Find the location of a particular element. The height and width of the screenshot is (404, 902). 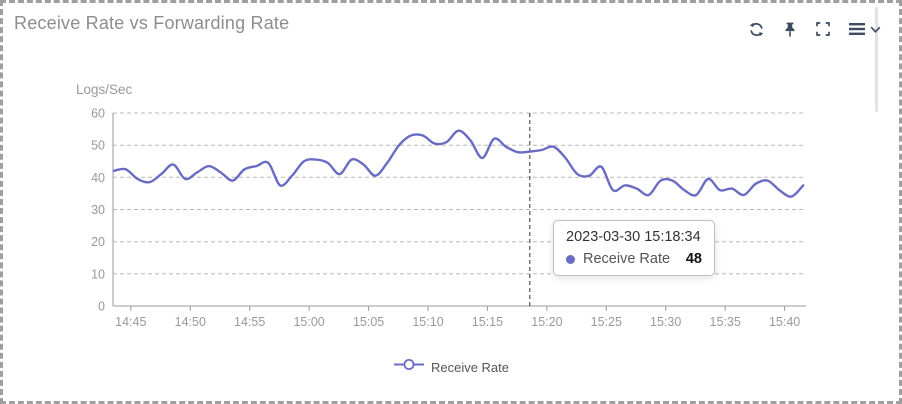

legend-item-receive-rate: Receive Rate is located at coordinates (451, 367).